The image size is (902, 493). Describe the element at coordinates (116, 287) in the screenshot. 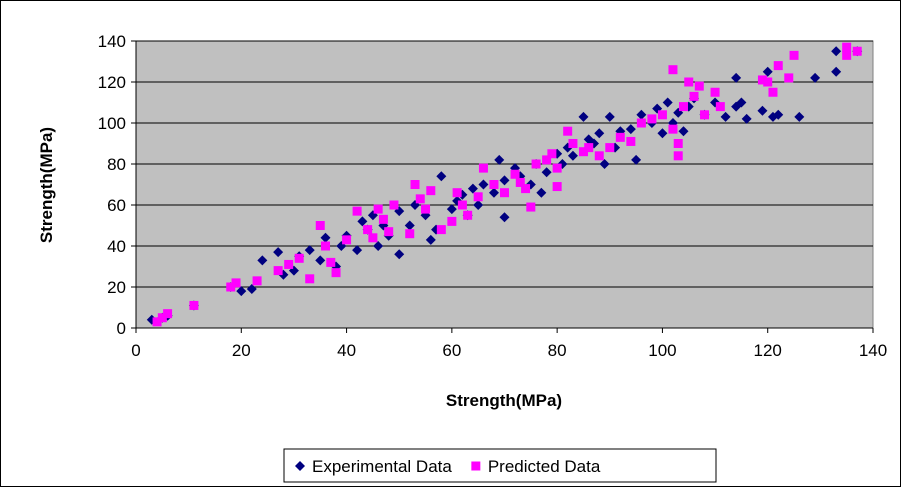

I see `y-tick-label: 20` at that location.